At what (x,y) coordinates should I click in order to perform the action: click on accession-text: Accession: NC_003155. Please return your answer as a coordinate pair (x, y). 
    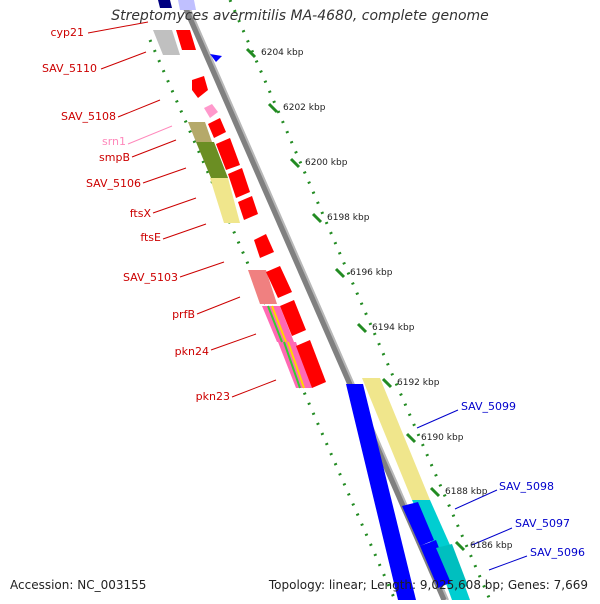
    Looking at the image, I should click on (78, 585).